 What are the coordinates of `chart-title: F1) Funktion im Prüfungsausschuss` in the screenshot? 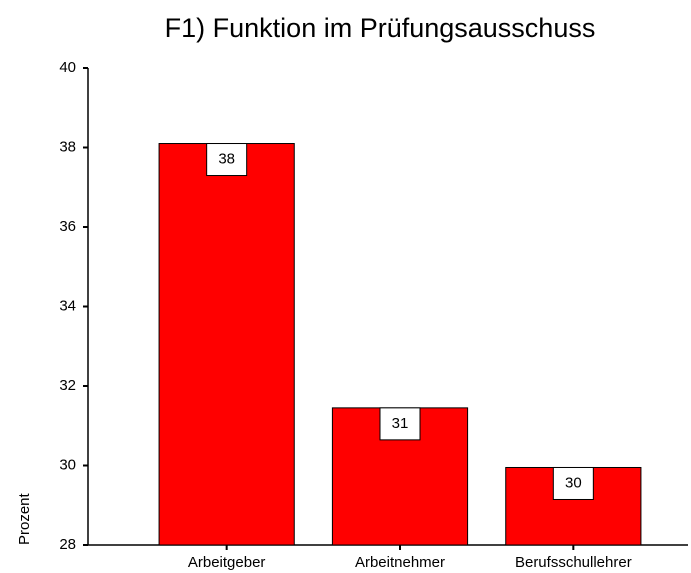 It's located at (380, 28).